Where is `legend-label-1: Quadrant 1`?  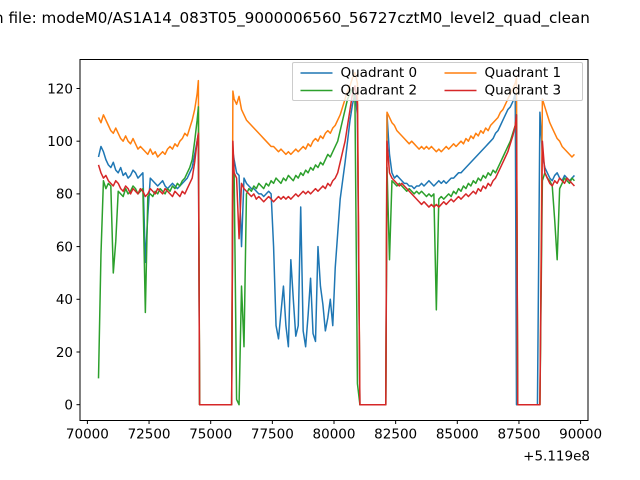
legend-label-1: Quadrant 1 is located at coordinates (523, 73).